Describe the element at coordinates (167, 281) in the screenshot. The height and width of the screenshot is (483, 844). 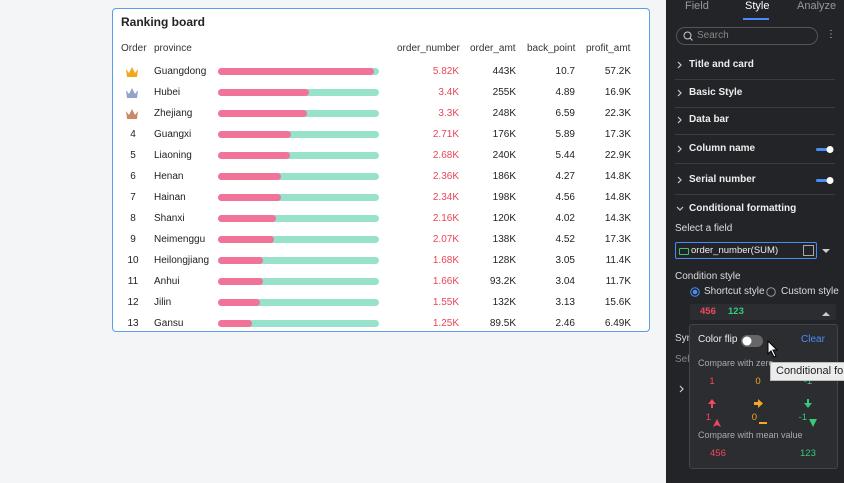
I see `province: Anhui` at that location.